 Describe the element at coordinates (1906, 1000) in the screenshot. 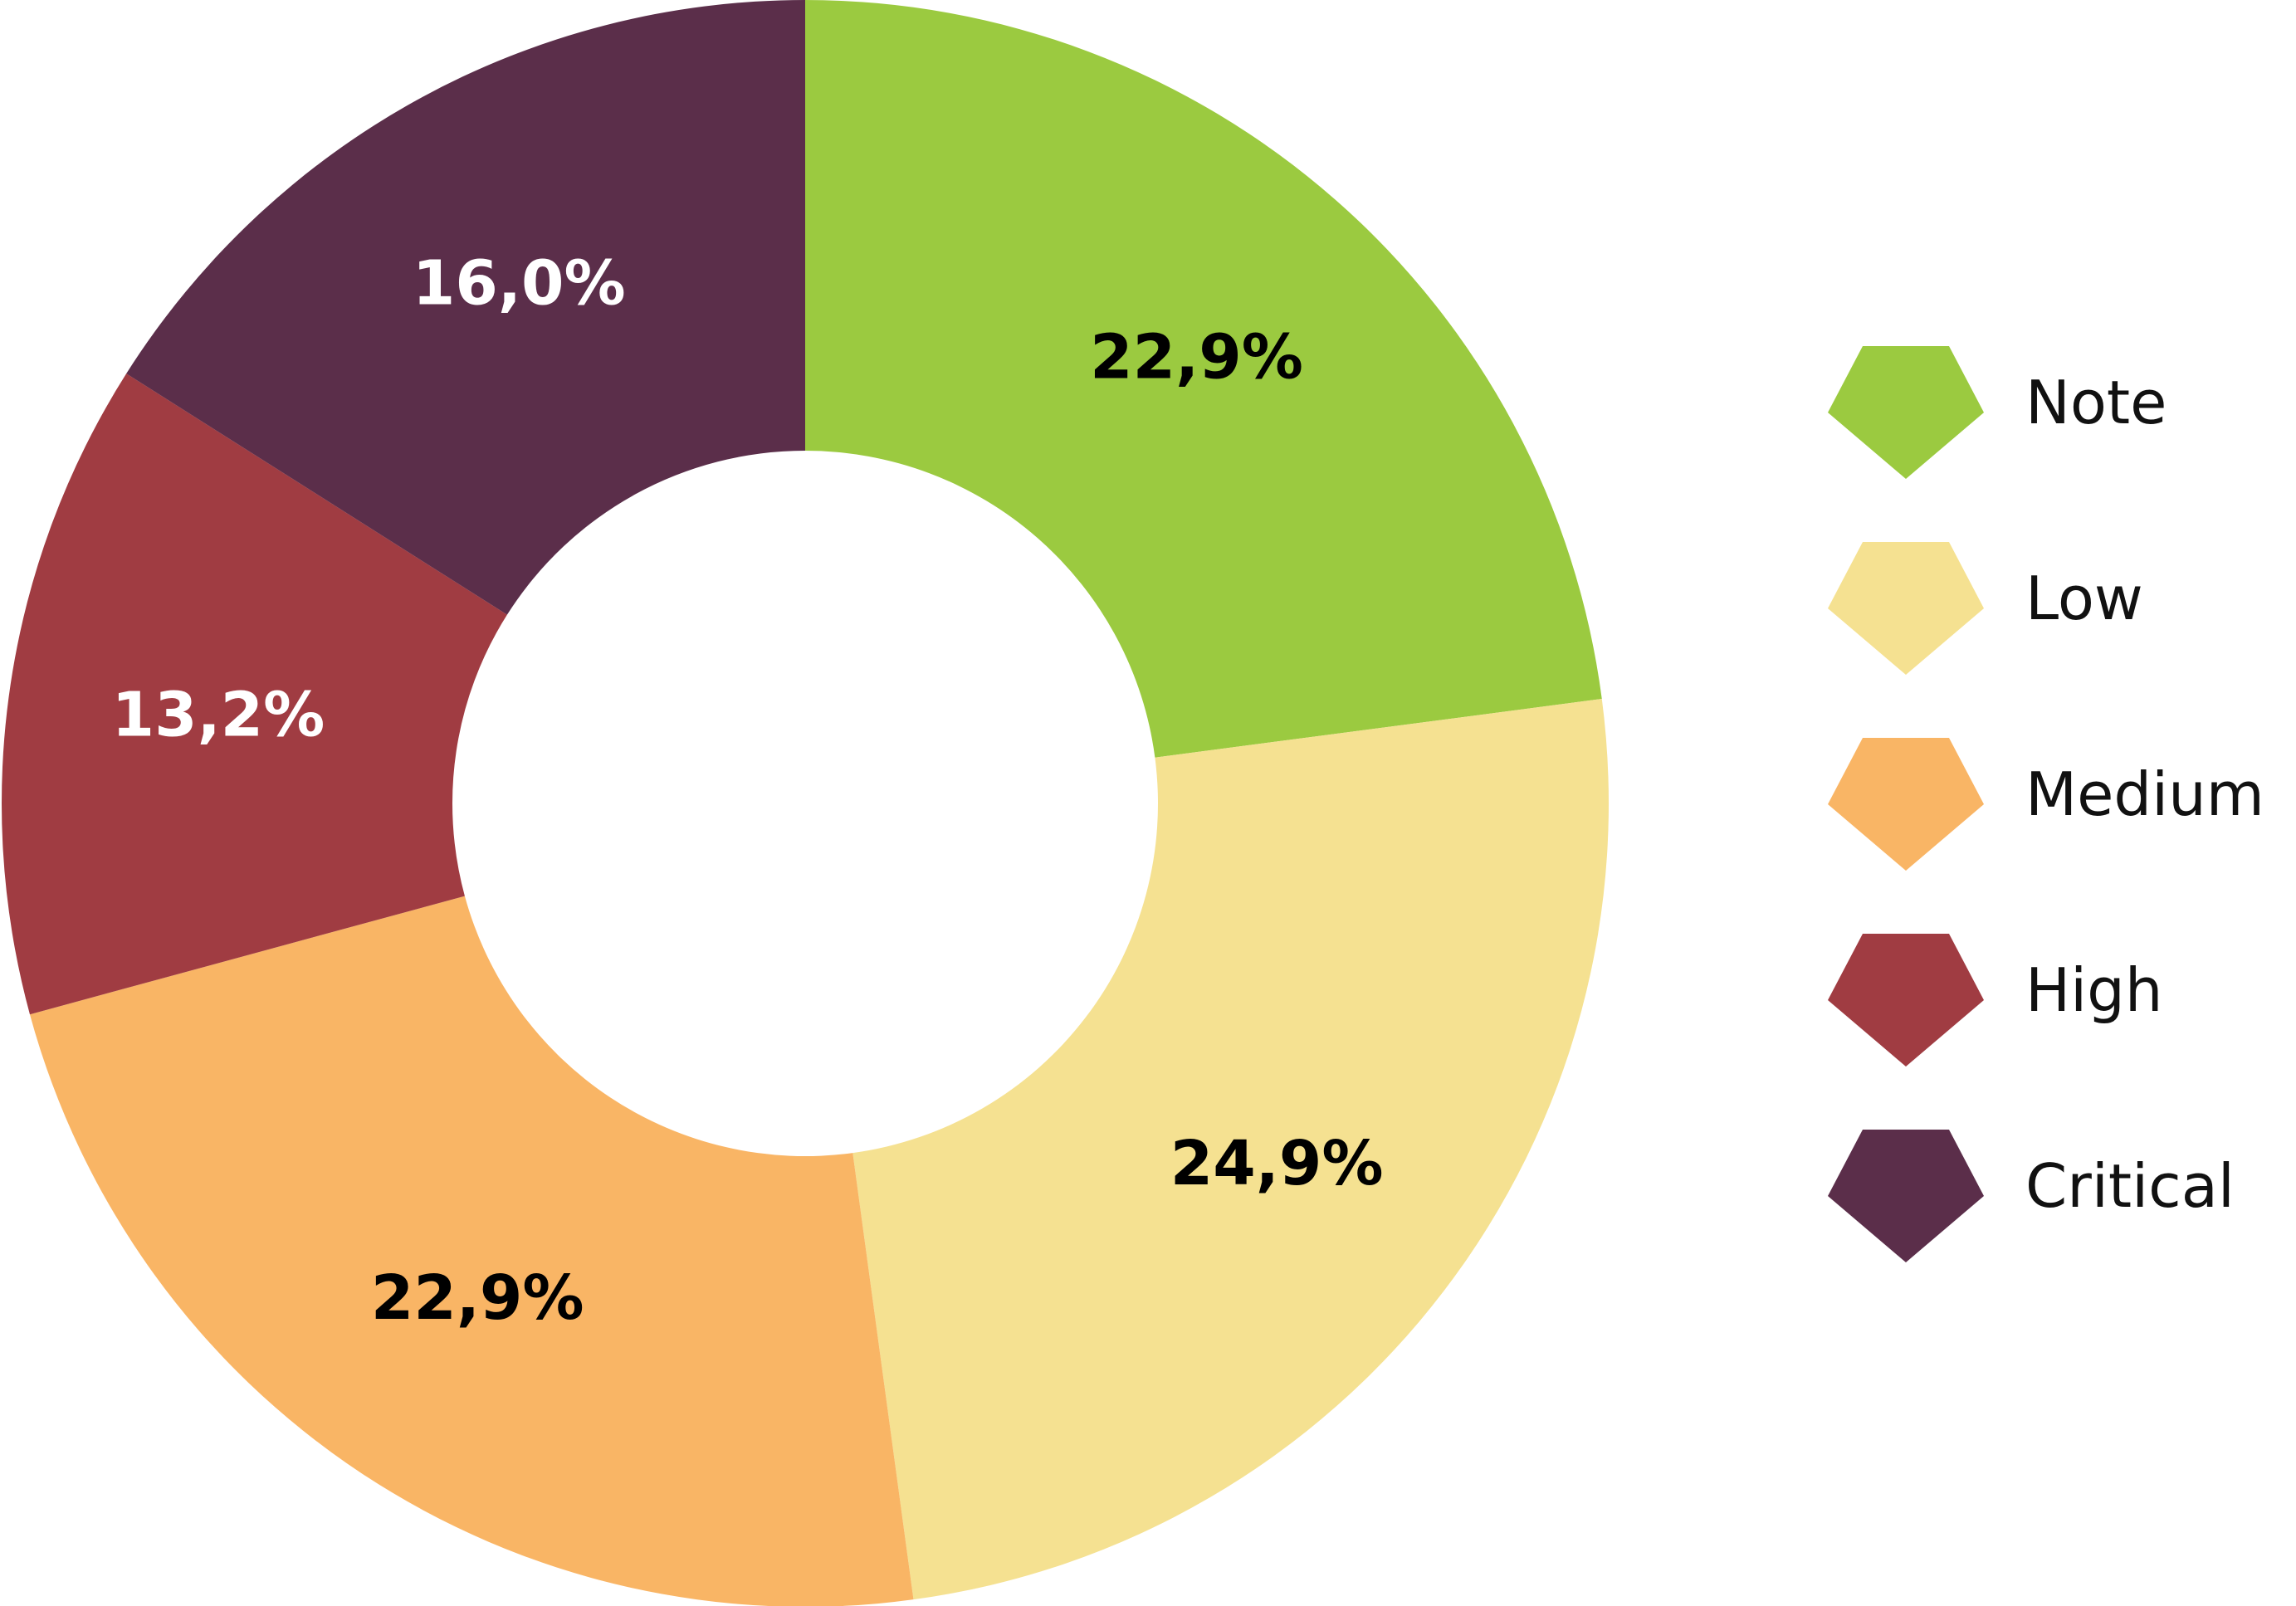

I see `legend-marker-high` at that location.